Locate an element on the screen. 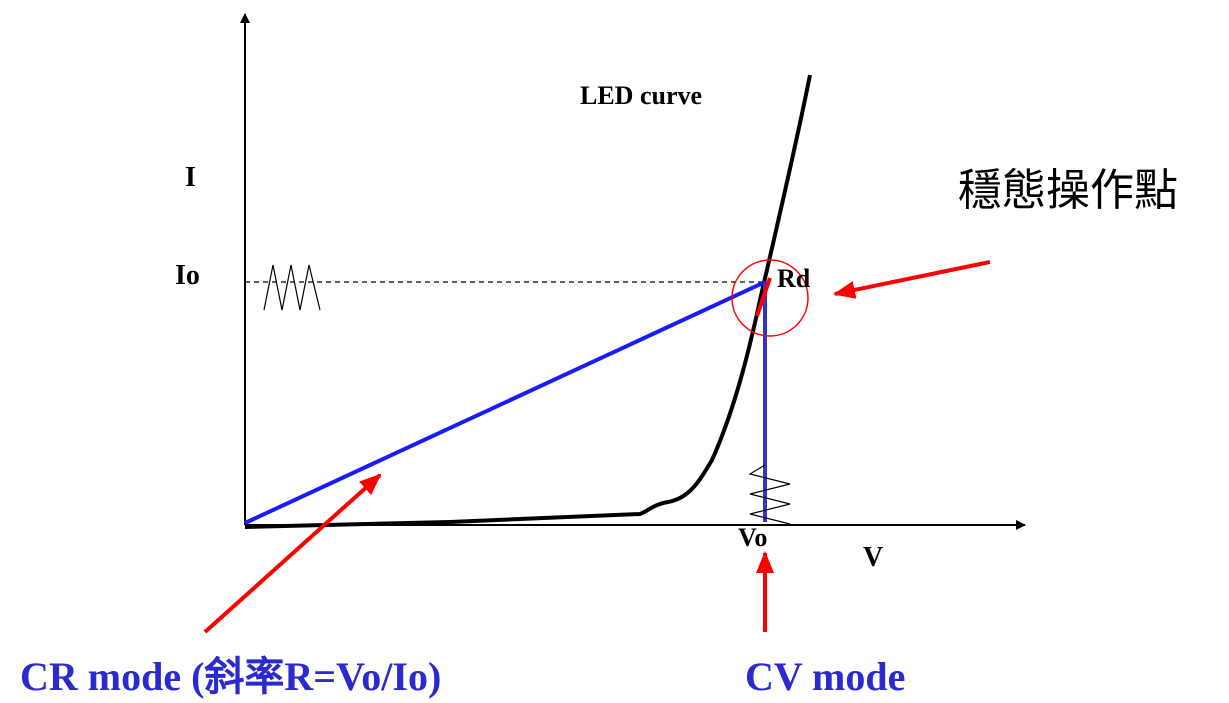 The width and height of the screenshot is (1229, 703). rd-label: Rd is located at coordinates (794, 278).